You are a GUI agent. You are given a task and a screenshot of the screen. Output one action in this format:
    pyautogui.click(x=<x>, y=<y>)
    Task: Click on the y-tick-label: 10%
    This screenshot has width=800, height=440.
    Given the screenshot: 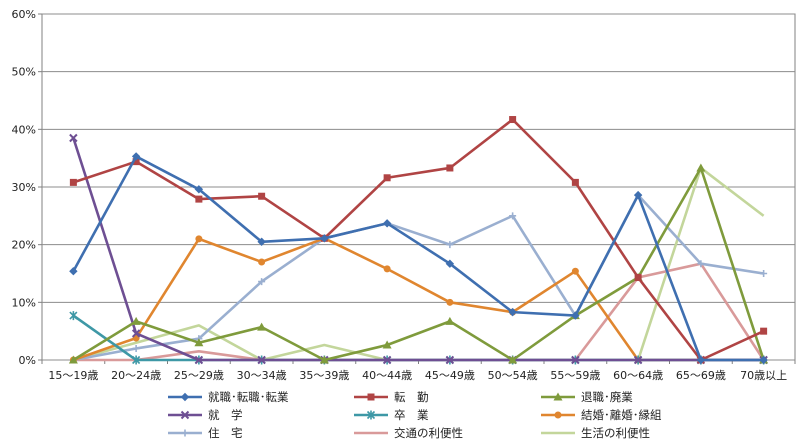 What is the action you would take?
    pyautogui.click(x=24, y=302)
    